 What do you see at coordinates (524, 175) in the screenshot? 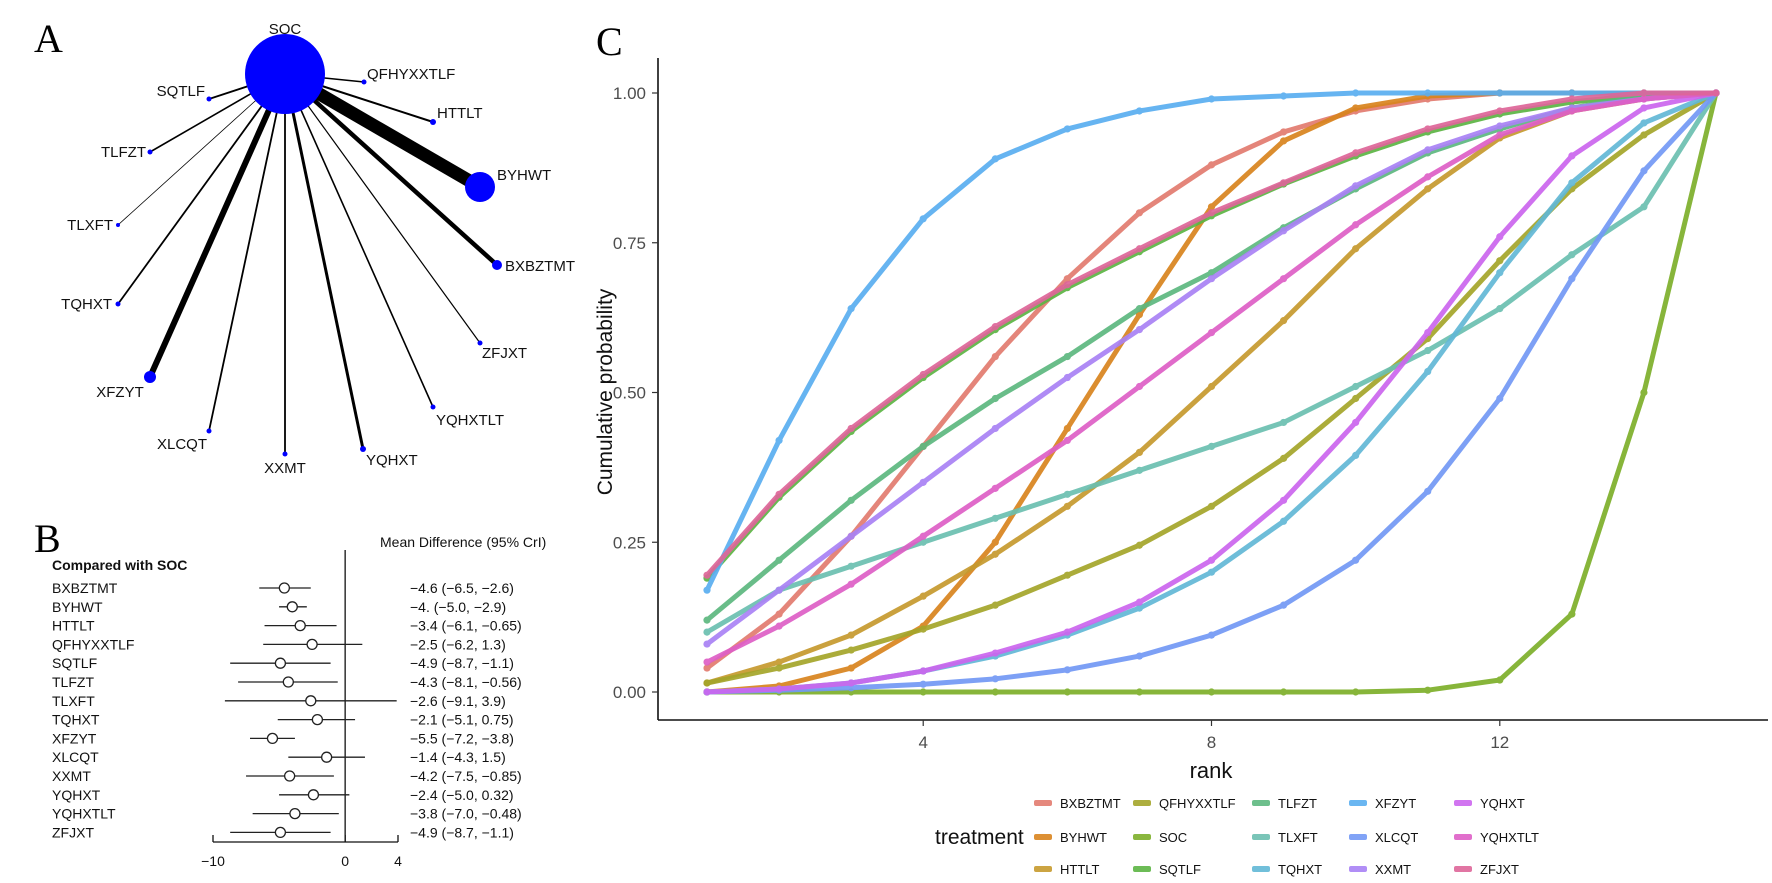
I see `node-label-byhwt: BYHWT` at bounding box center [524, 175].